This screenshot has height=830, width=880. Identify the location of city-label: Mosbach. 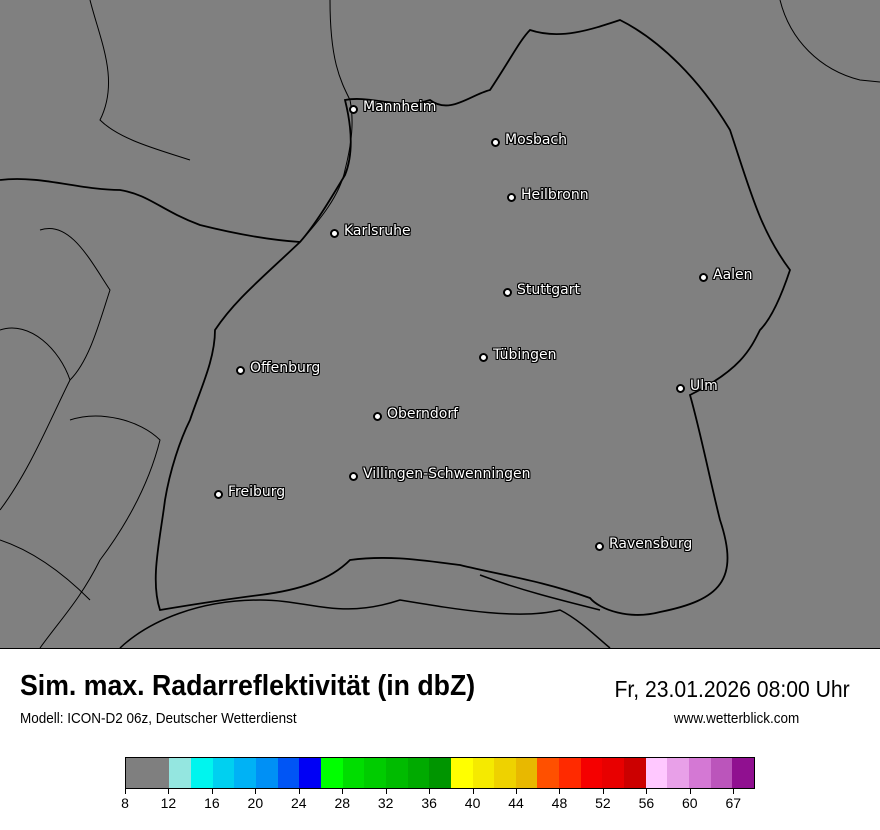
(536, 140).